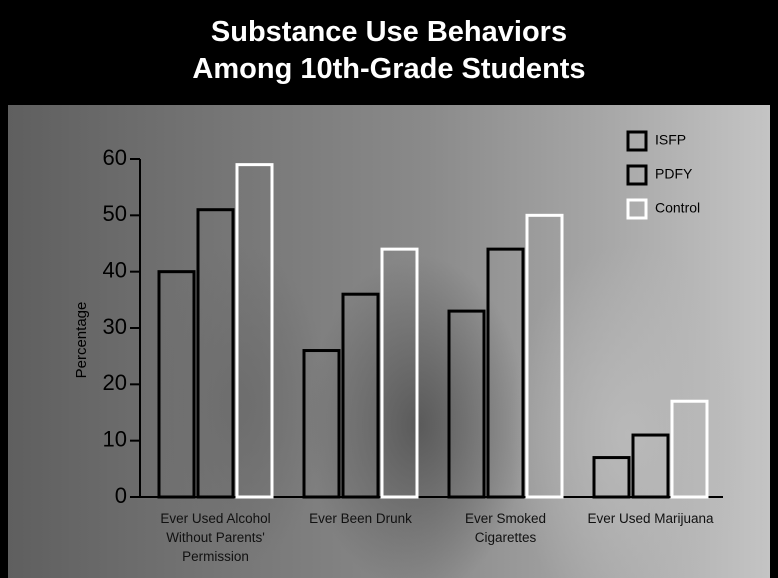  What do you see at coordinates (505, 528) in the screenshot?
I see `x-tick-label: Ever Smoked Cigarettes` at bounding box center [505, 528].